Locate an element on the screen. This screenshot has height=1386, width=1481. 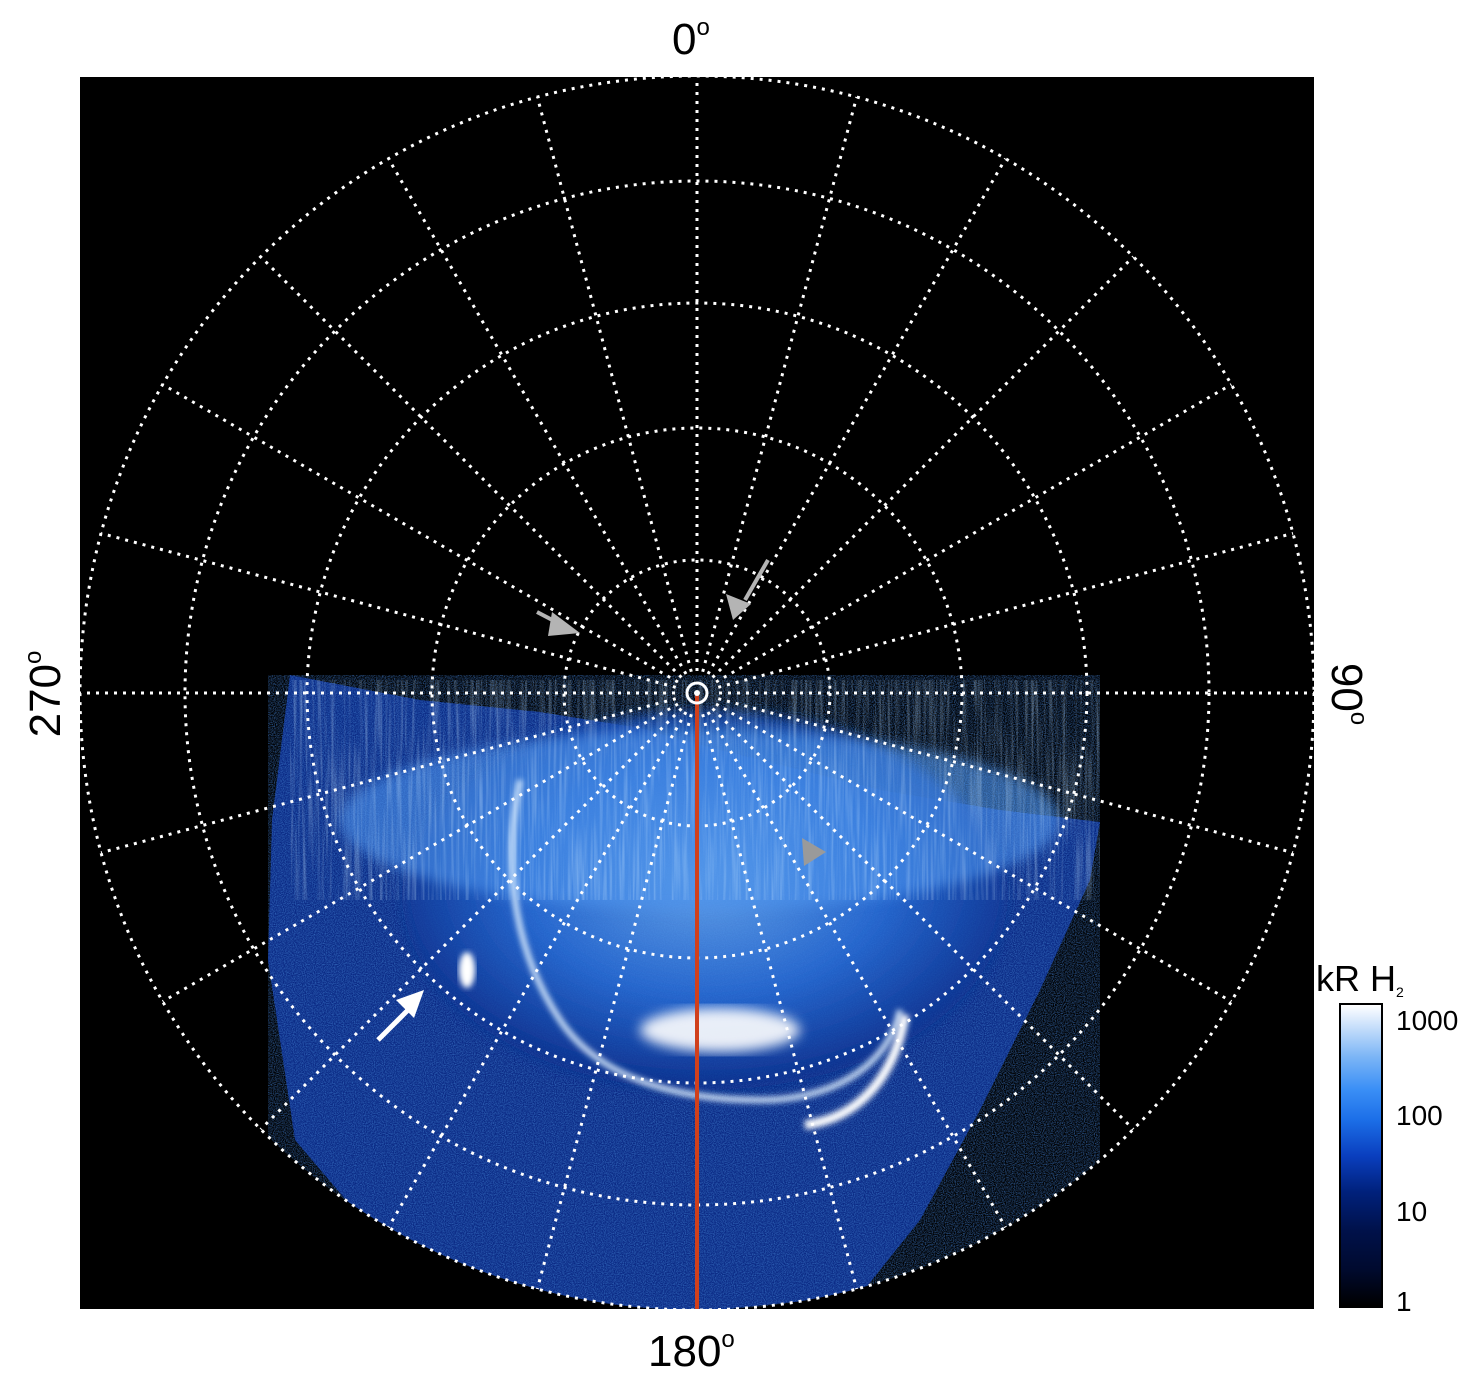
arrow-gray-left is located at coordinates (558, 623).